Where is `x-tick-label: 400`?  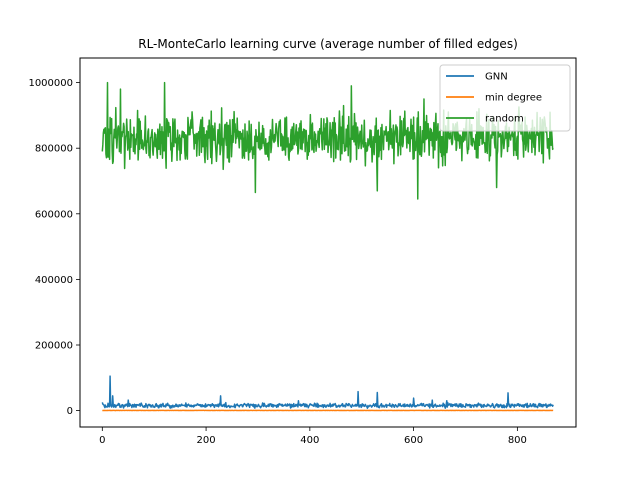
x-tick-label: 400 is located at coordinates (309, 440).